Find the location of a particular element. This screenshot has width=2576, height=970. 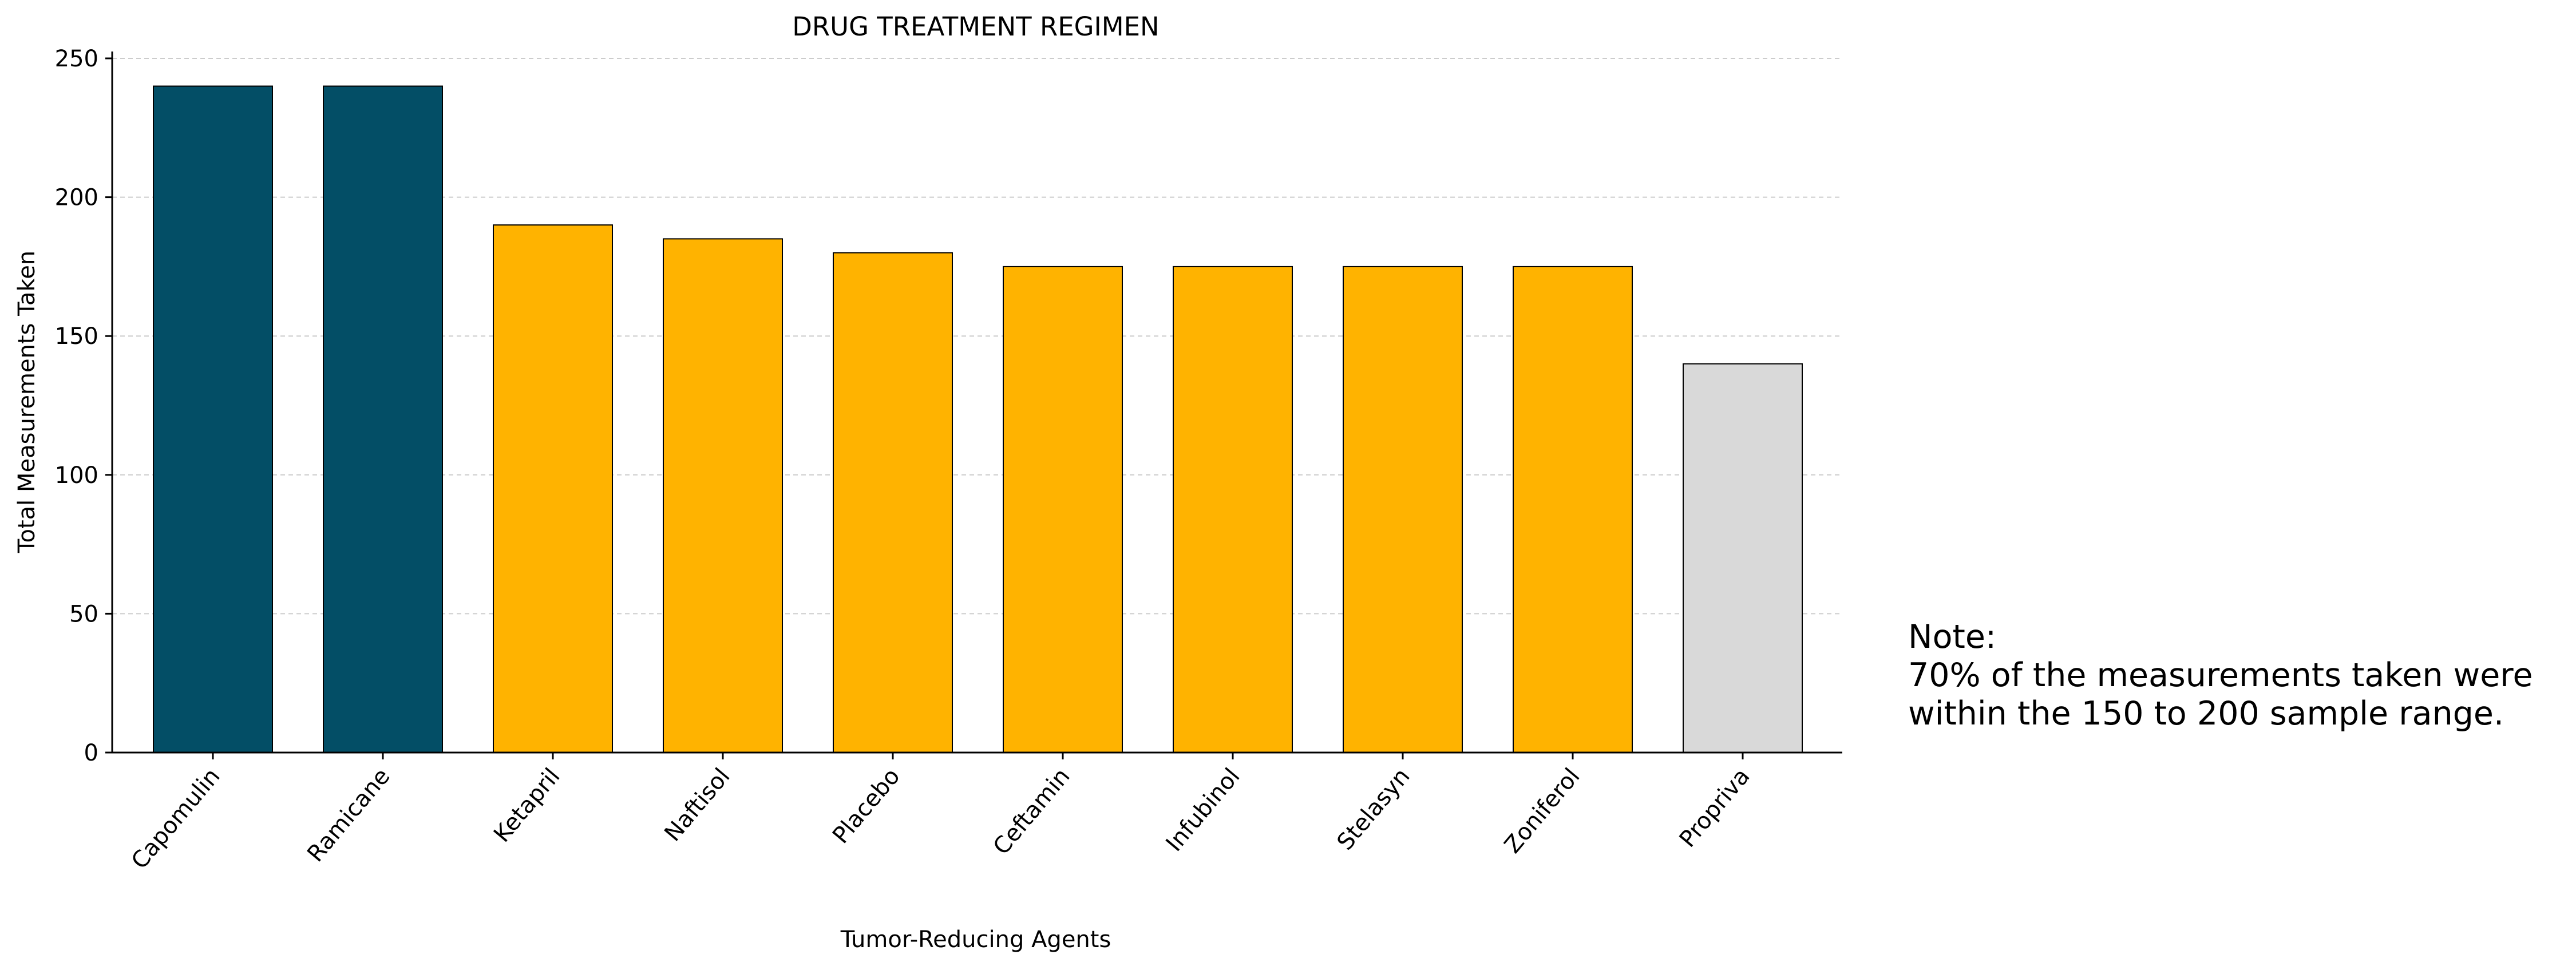

y-axis-label: Total Measurements Taken is located at coordinates (27, 402).